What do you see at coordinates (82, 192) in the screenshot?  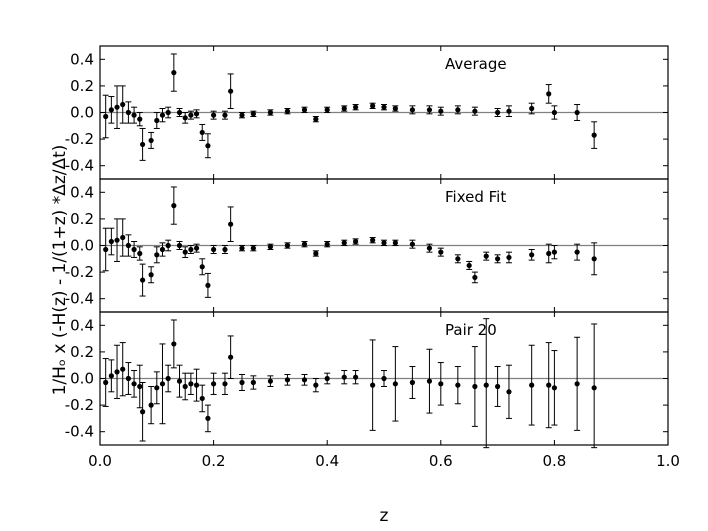 I see `y-tick-label: 0.4` at bounding box center [82, 192].